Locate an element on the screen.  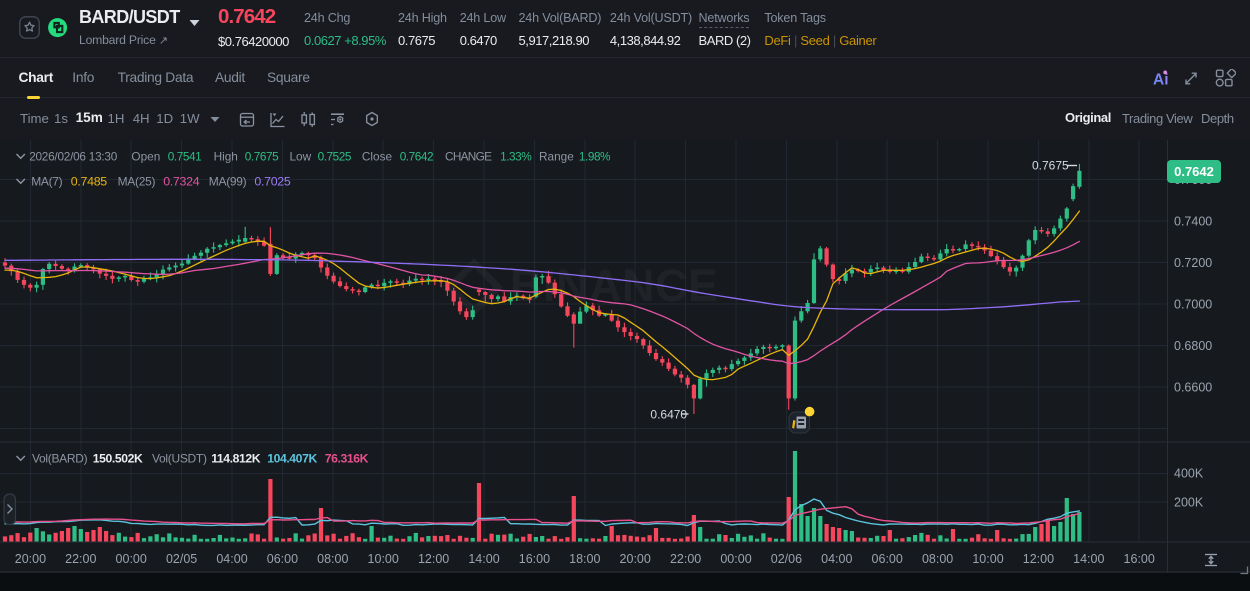
svg-text: 0.7324 is located at coordinates (181, 181).